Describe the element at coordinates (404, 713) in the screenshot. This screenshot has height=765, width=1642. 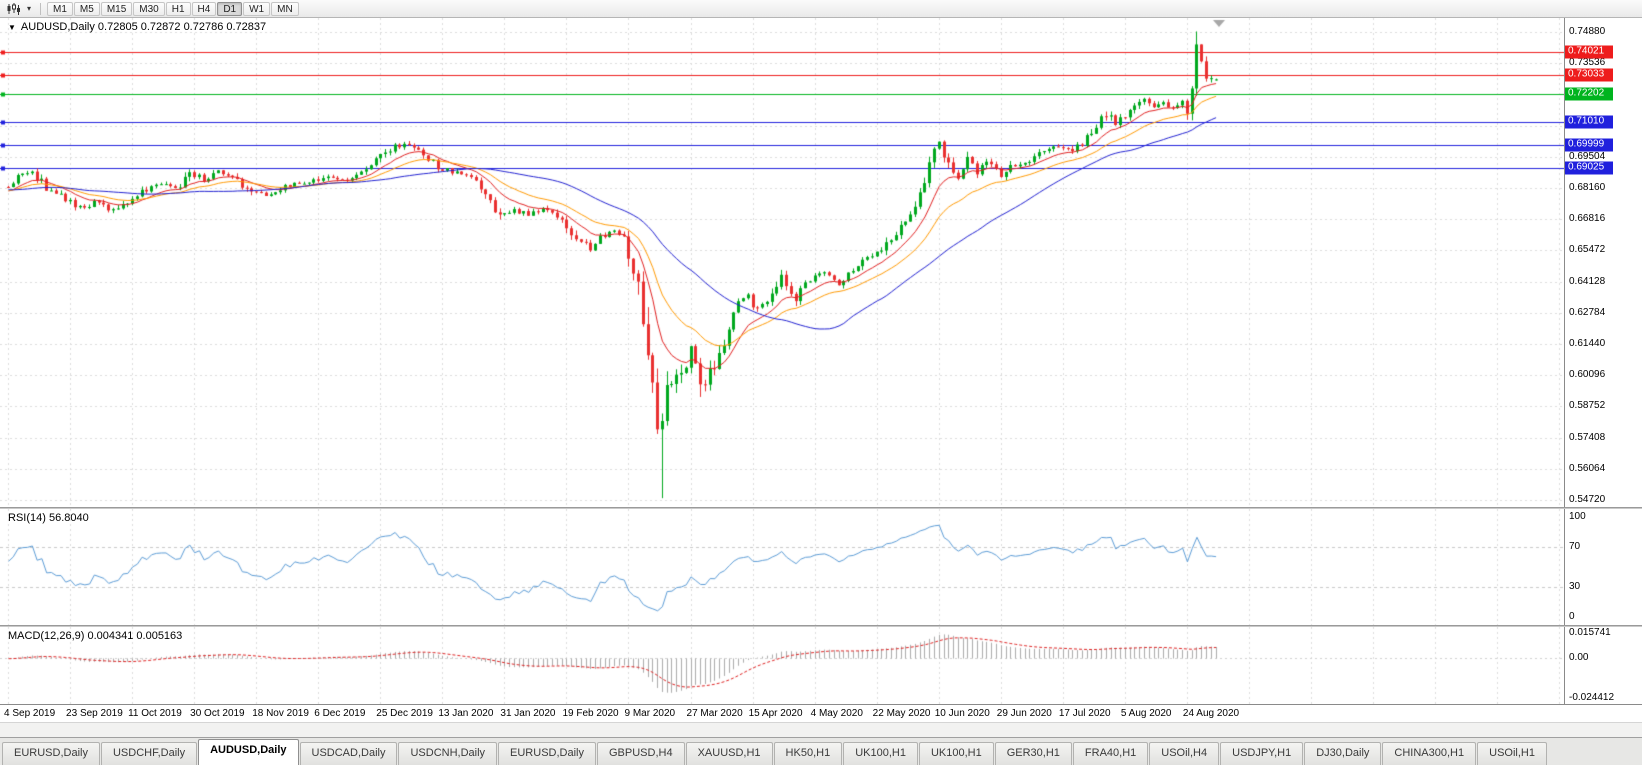
I see `date-axis-label: 25 Dec 2019` at that location.